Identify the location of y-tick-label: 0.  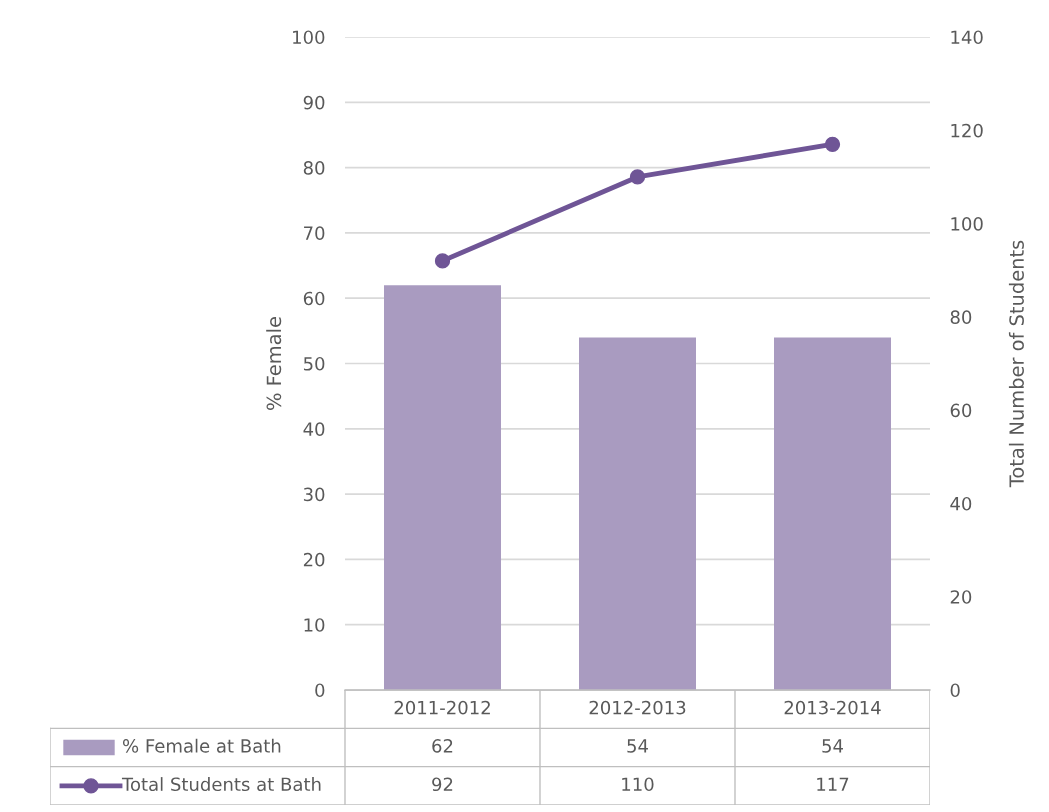
(320, 690).